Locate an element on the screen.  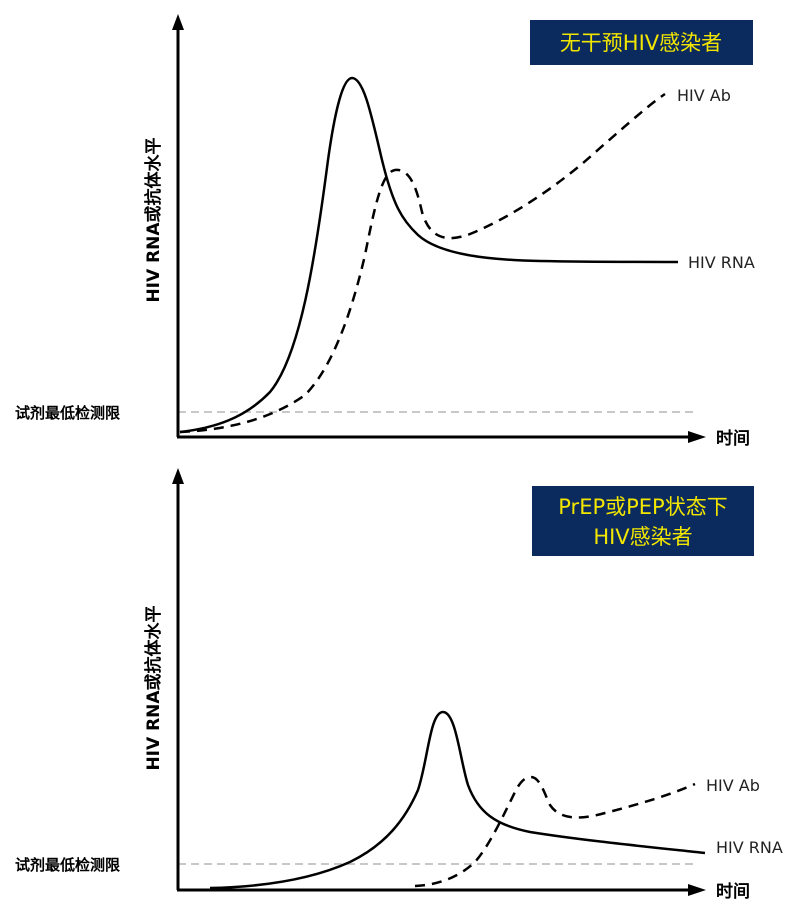
top-hiv-rna-label: HIV RNA is located at coordinates (721, 262).